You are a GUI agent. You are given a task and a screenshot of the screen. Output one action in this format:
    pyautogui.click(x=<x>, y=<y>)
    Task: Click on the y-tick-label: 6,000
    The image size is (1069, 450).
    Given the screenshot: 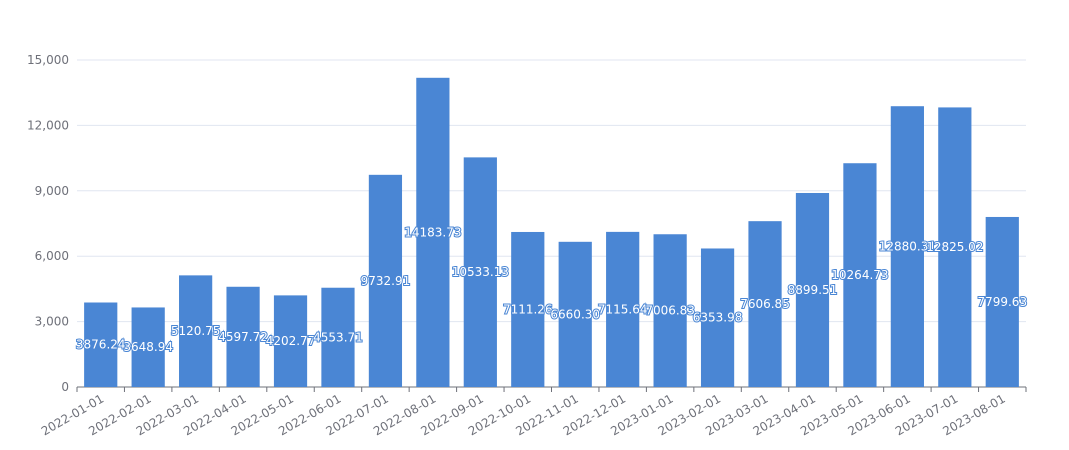 What is the action you would take?
    pyautogui.click(x=52, y=256)
    